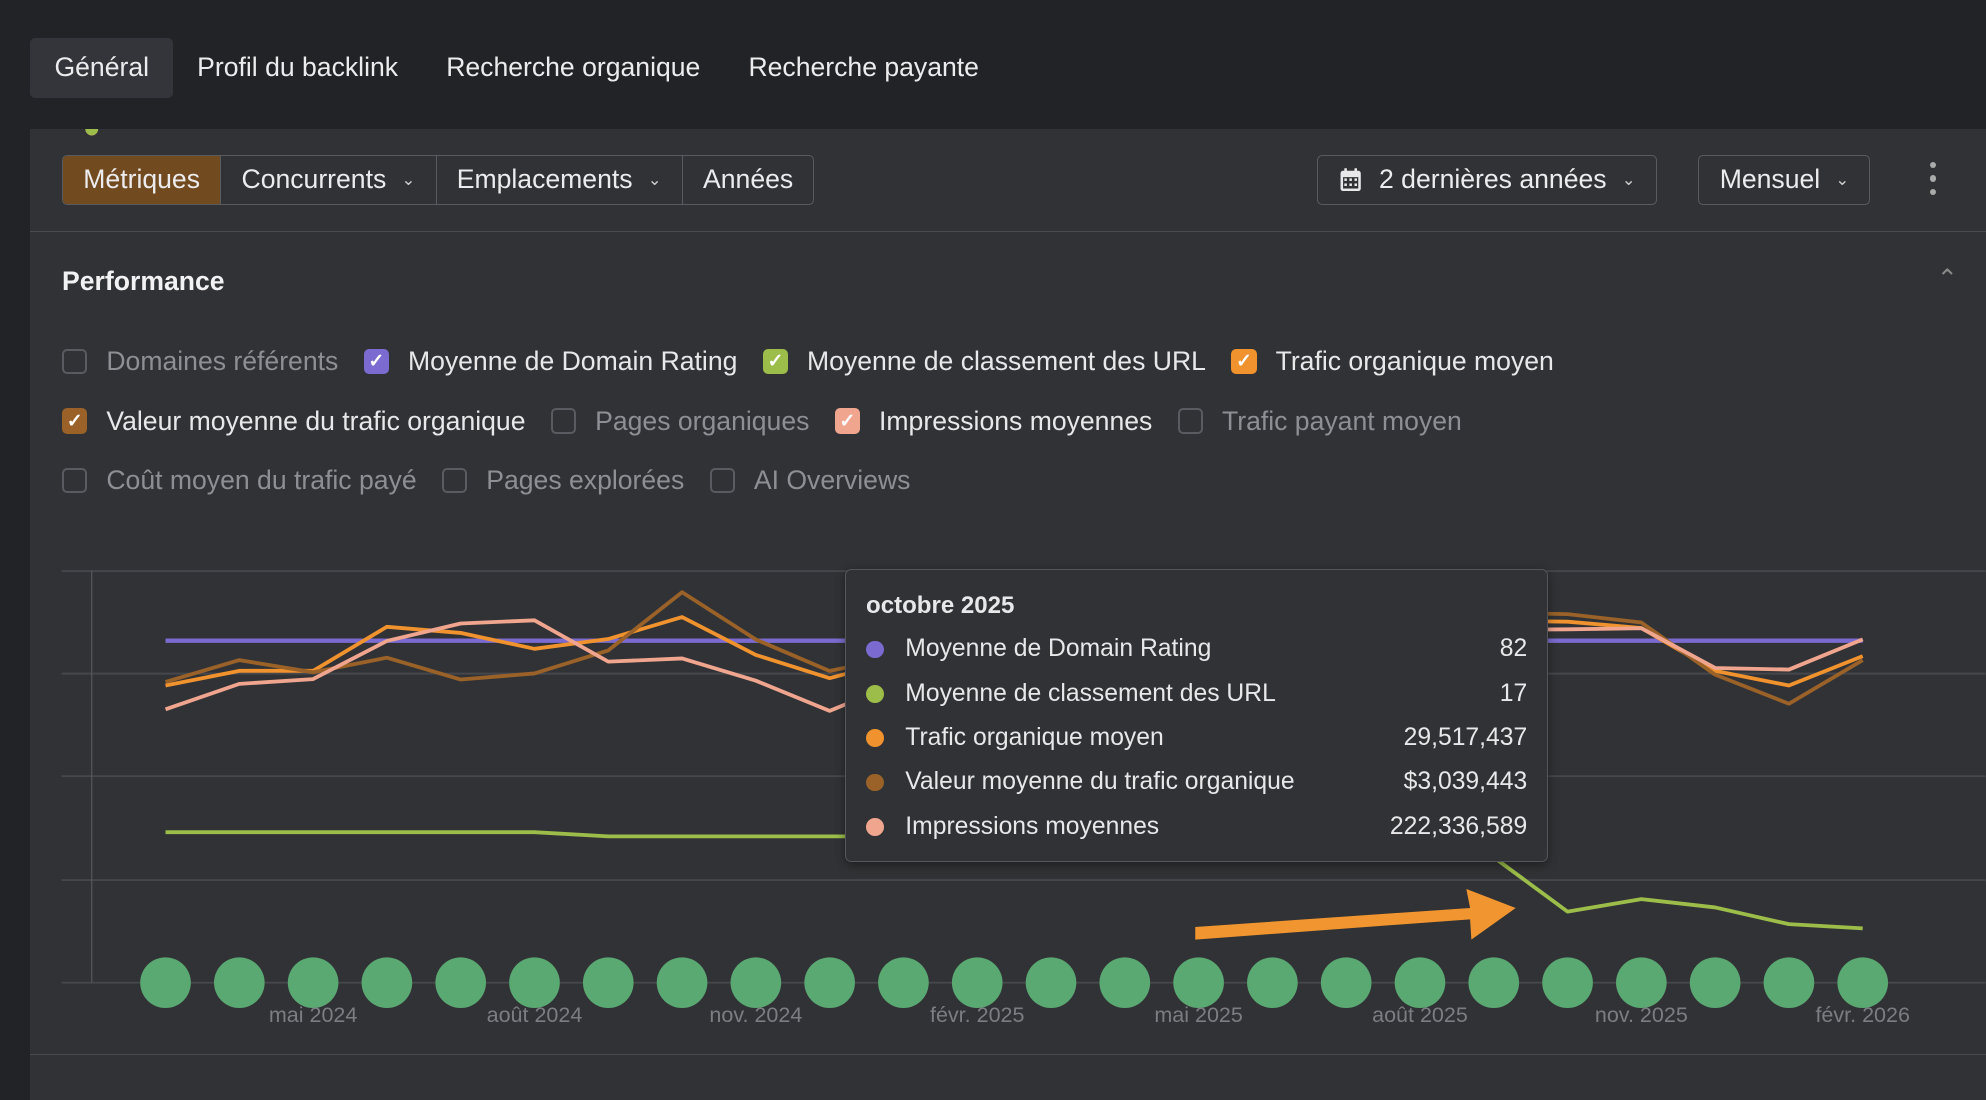 This screenshot has width=1986, height=1100. Describe the element at coordinates (1641, 1015) in the screenshot. I see `x-tick-label: nov. 2025` at that location.